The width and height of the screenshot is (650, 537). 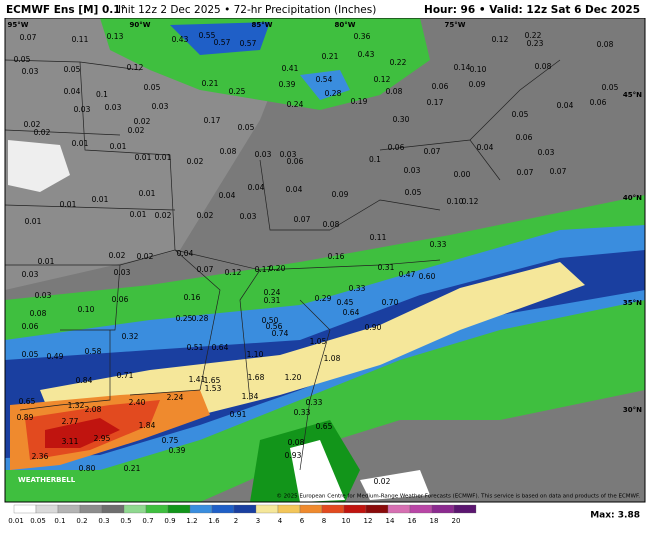 I want to click on station-value: 0.09, so click(x=340, y=194).